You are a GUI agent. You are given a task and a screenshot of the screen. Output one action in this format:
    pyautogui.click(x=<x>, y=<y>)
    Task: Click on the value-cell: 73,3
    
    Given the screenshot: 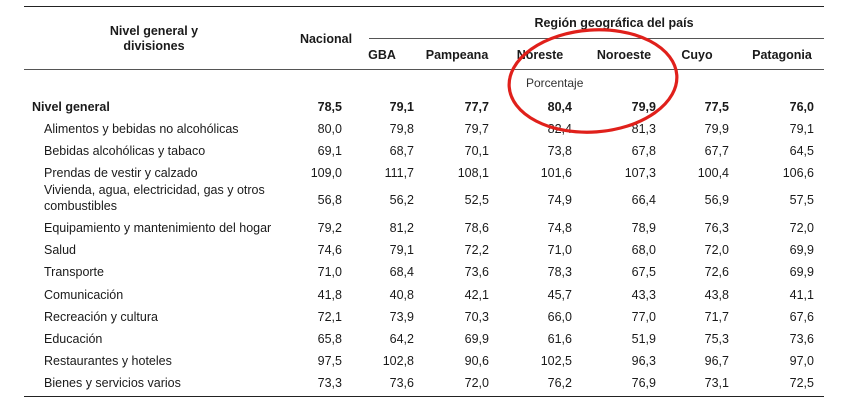 What is the action you would take?
    pyautogui.click(x=329, y=383)
    